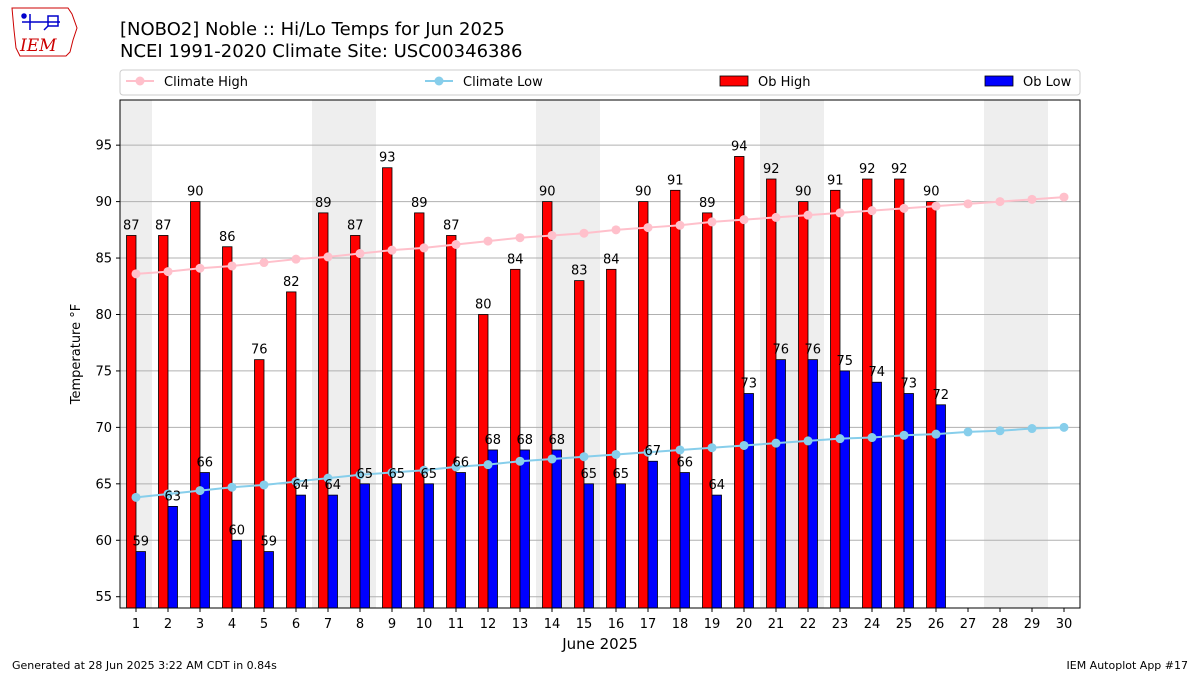 This screenshot has height=675, width=1200. Describe the element at coordinates (38, 46) in the screenshot. I see `logo-text: IEM` at that location.